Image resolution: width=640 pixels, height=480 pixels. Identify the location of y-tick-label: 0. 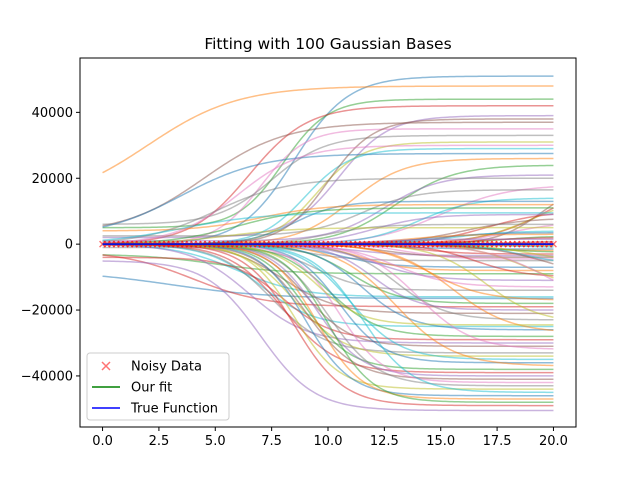
(69, 245).